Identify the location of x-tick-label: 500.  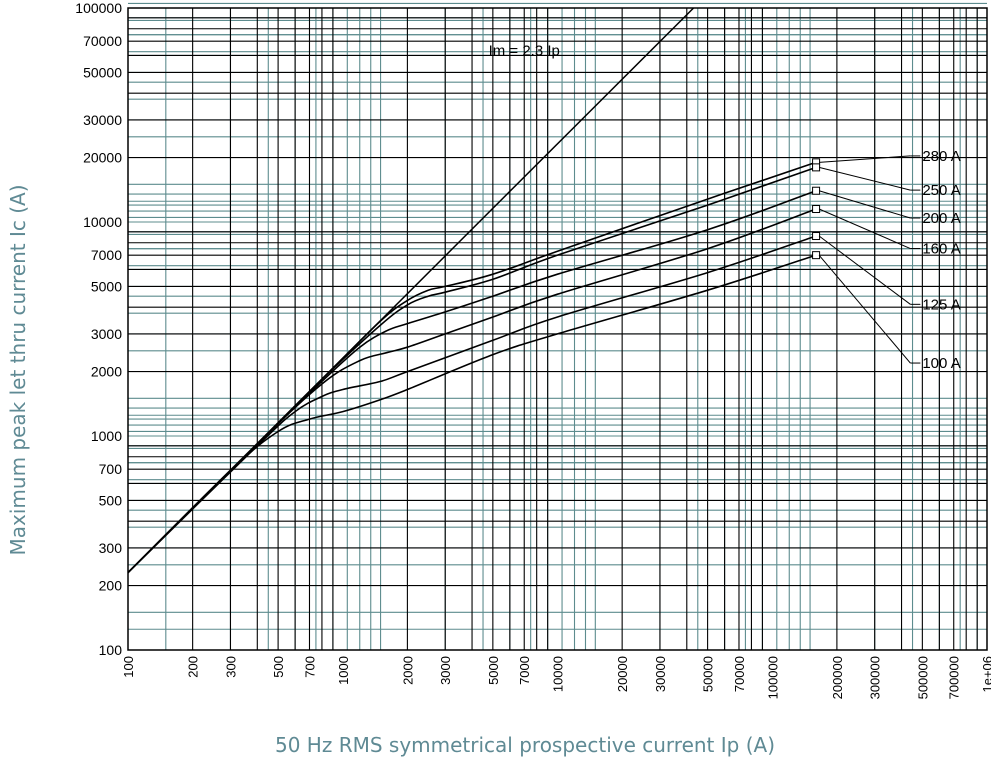
(278, 667).